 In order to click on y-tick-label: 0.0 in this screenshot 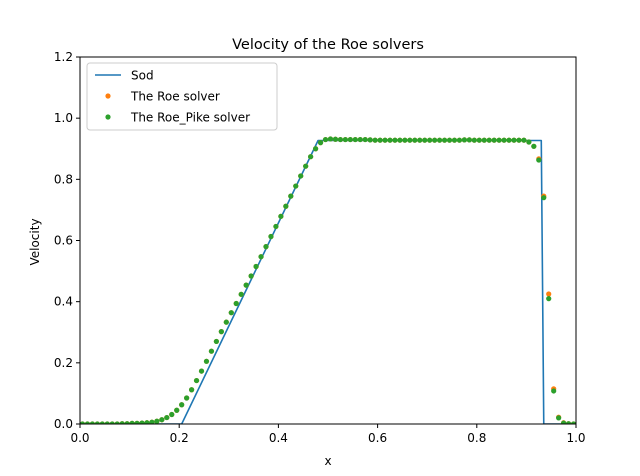, I will do `click(63, 424)`.